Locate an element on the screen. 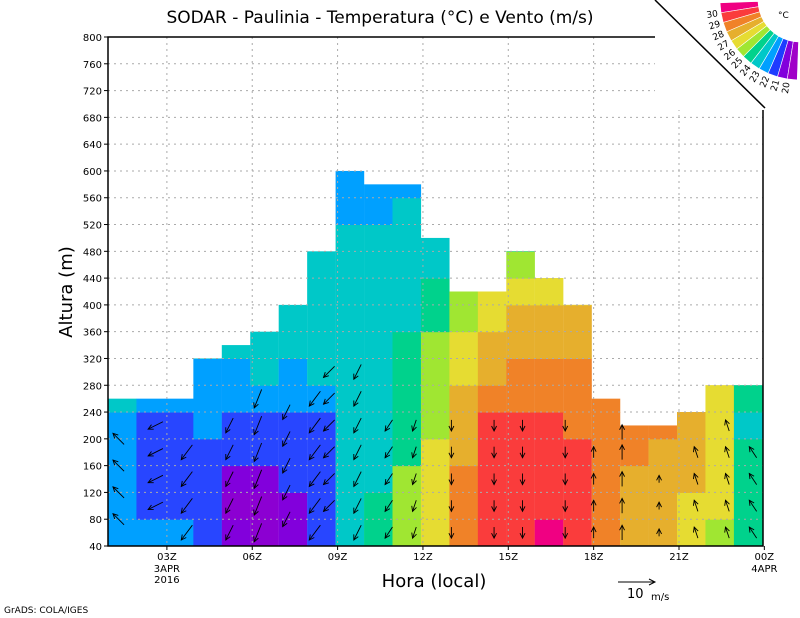 This screenshot has width=800, height=618. y-tick-label: 440 is located at coordinates (92, 279).